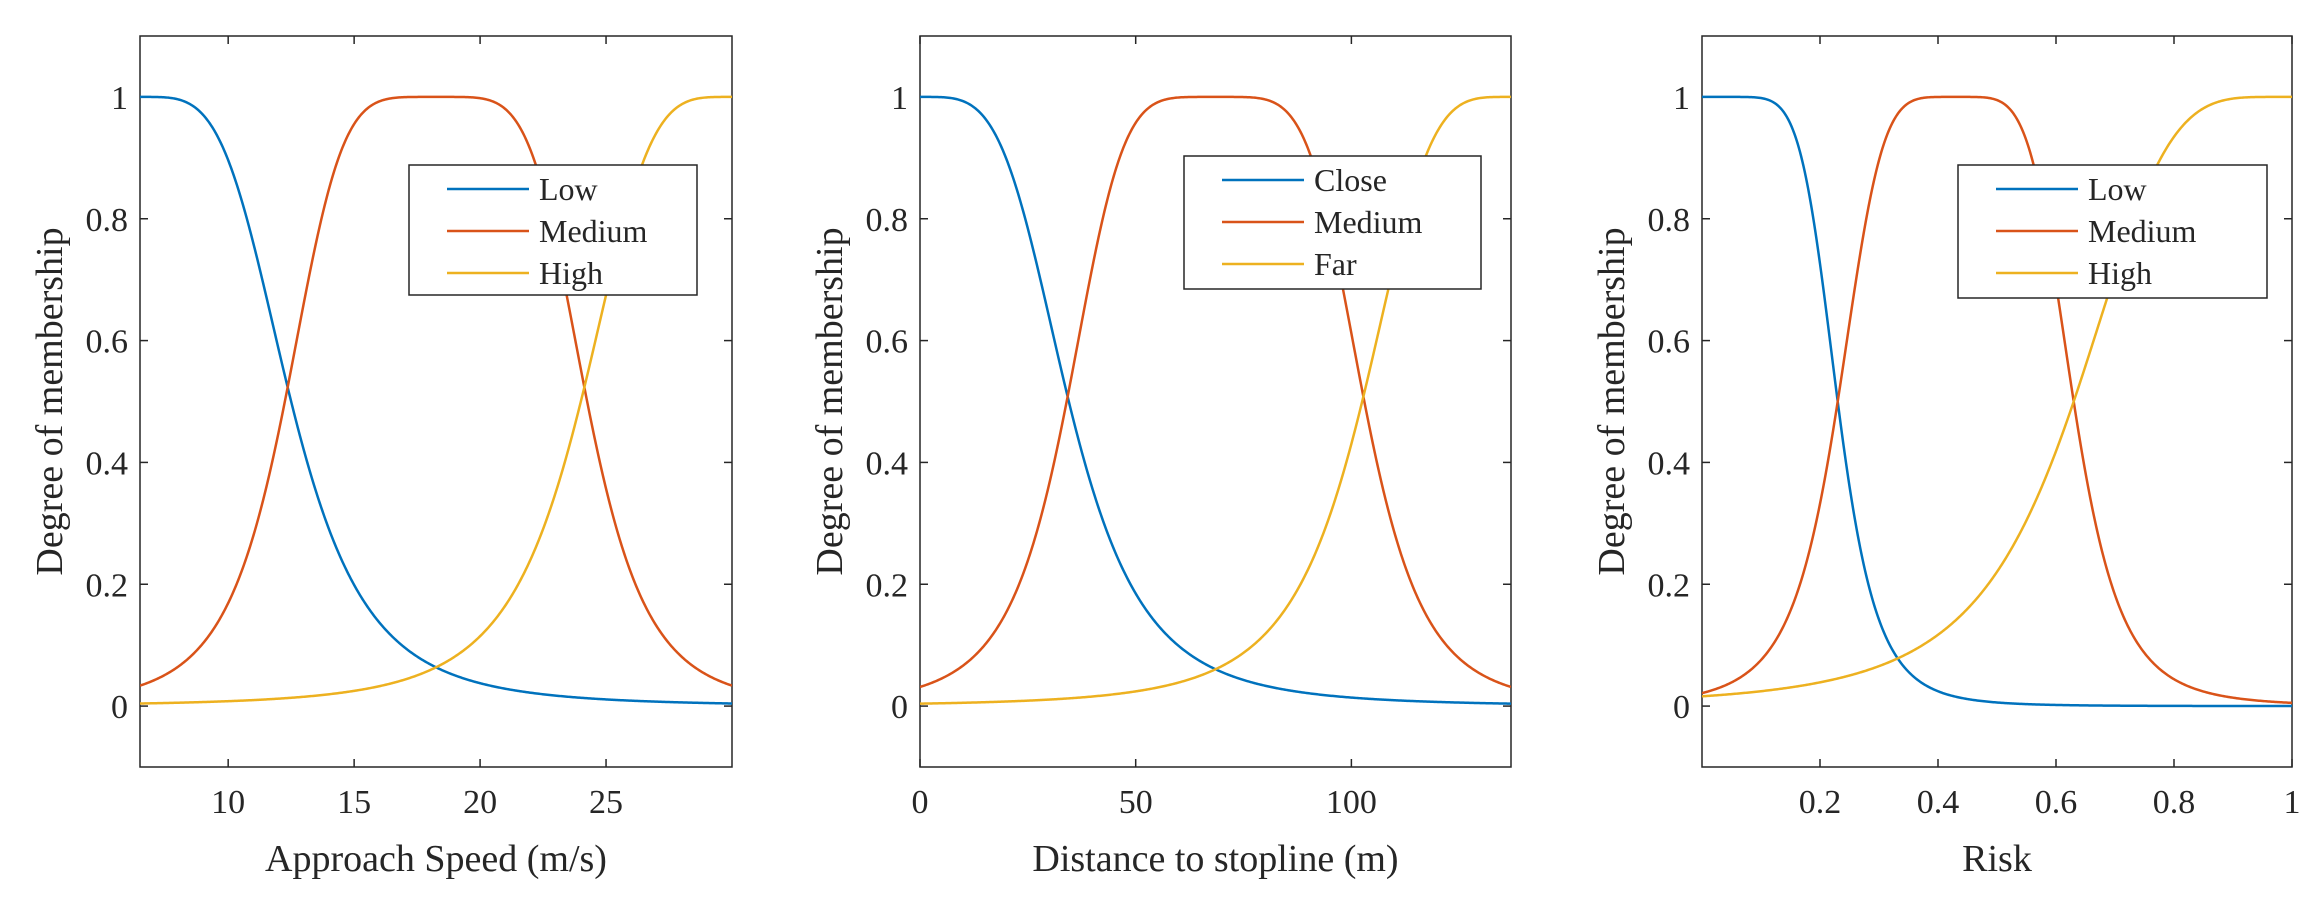 The width and height of the screenshot is (2324, 899). What do you see at coordinates (1350, 180) in the screenshot?
I see `legend-label-close: Close` at bounding box center [1350, 180].